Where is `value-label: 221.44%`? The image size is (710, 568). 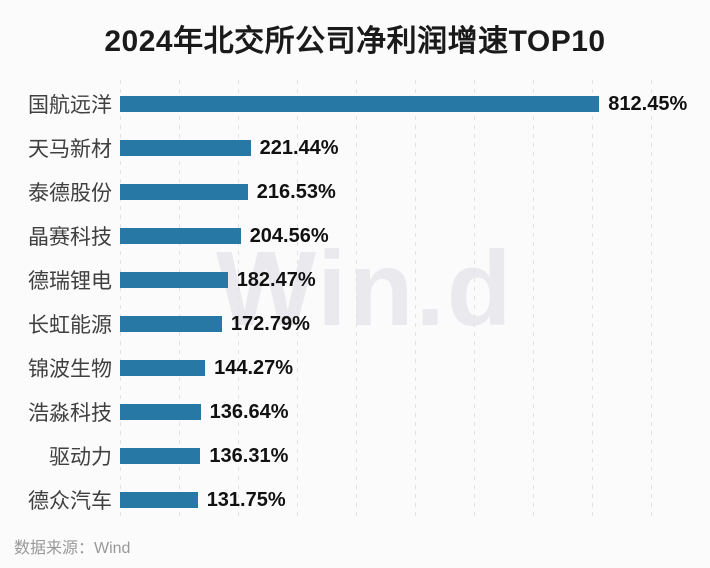
value-label: 221.44% is located at coordinates (299, 147).